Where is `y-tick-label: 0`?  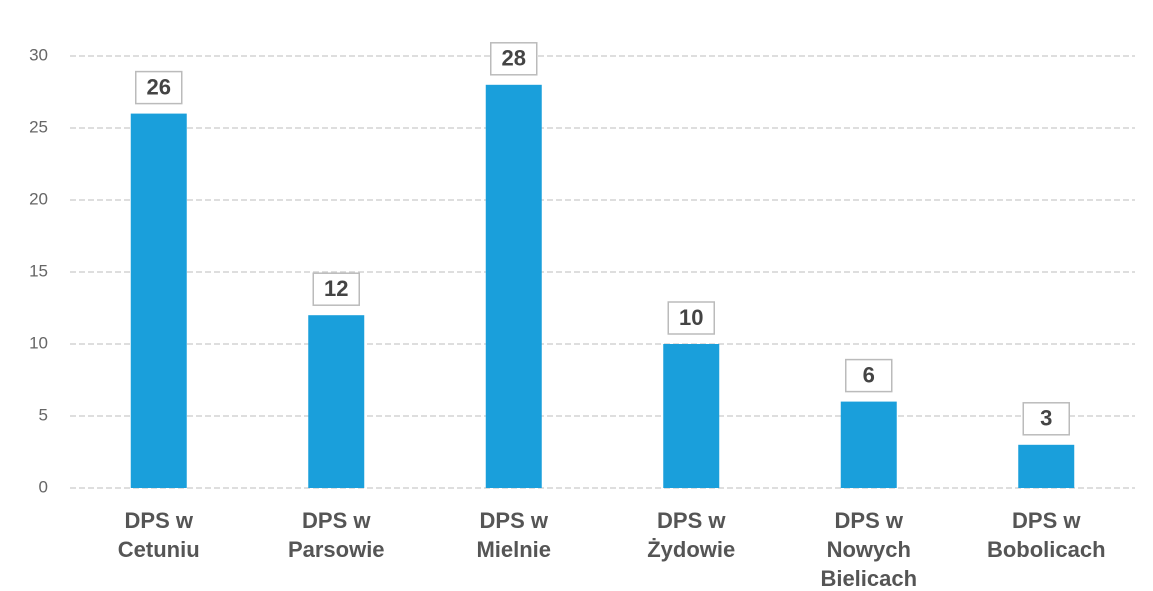
y-tick-label: 0 is located at coordinates (43, 486).